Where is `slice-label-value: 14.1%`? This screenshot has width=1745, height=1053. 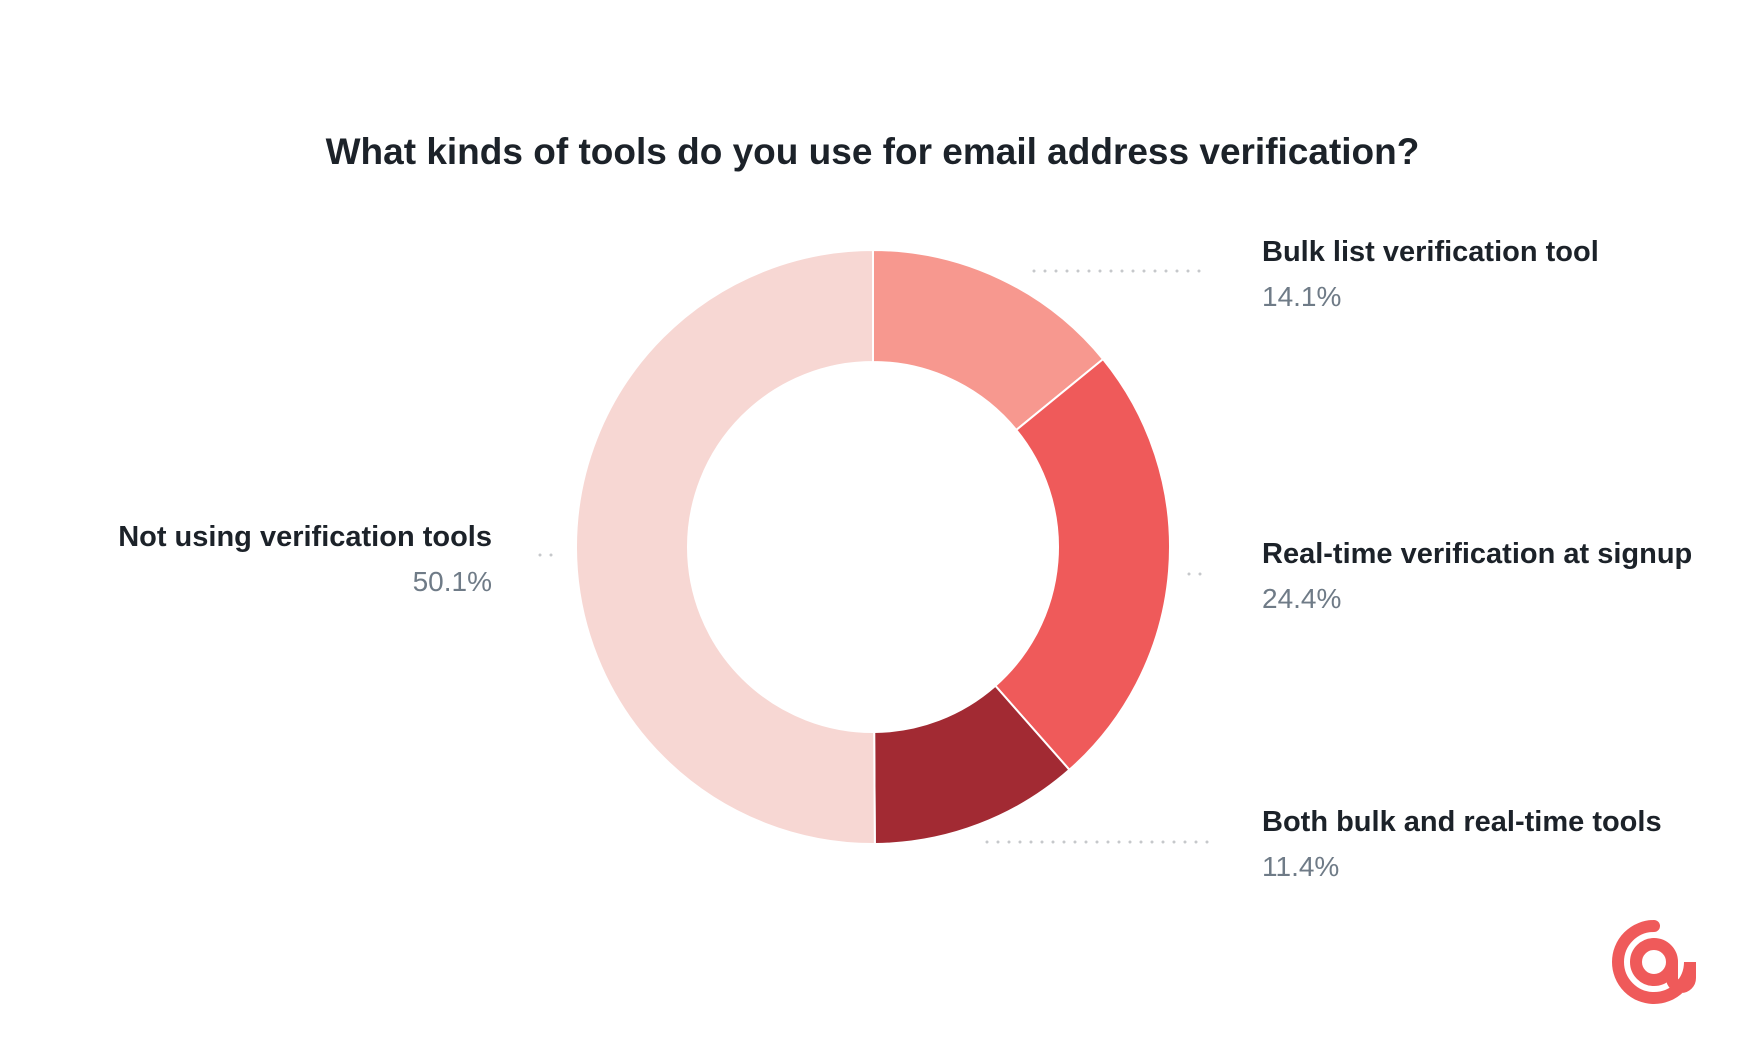 slice-label-value: 14.1% is located at coordinates (1302, 296).